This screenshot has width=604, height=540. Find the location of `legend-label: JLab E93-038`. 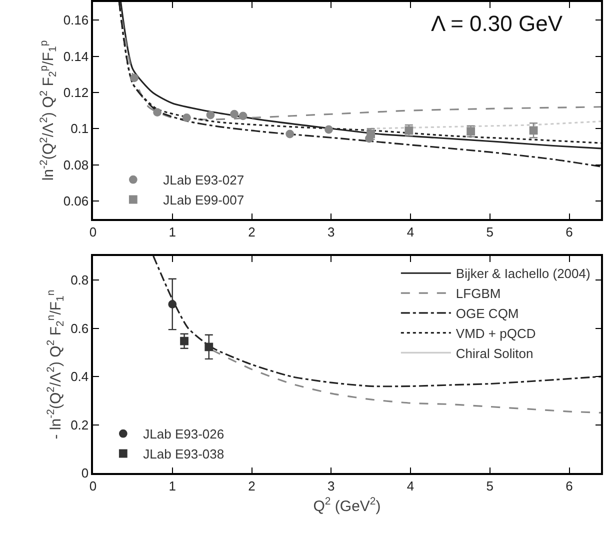

legend-label: JLab E93-038 is located at coordinates (183, 454).